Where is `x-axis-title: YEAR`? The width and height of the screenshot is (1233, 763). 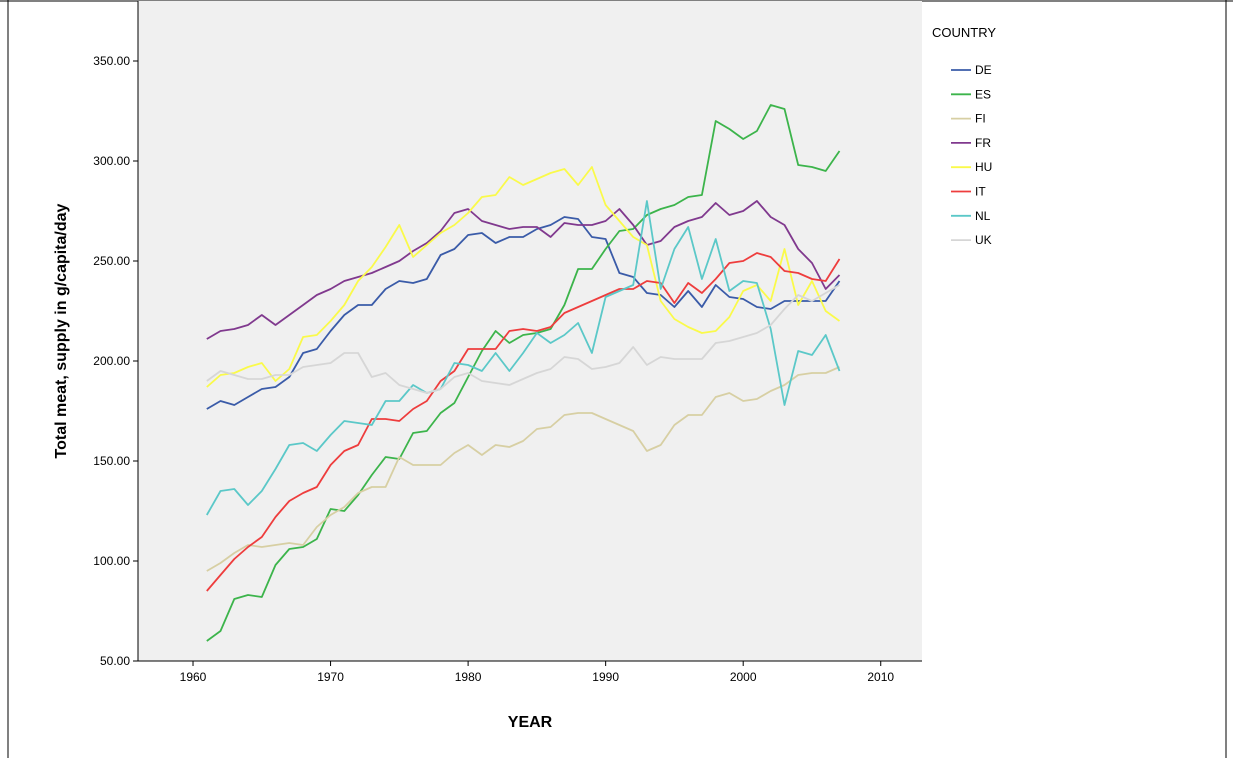
x-axis-title: YEAR is located at coordinates (530, 722).